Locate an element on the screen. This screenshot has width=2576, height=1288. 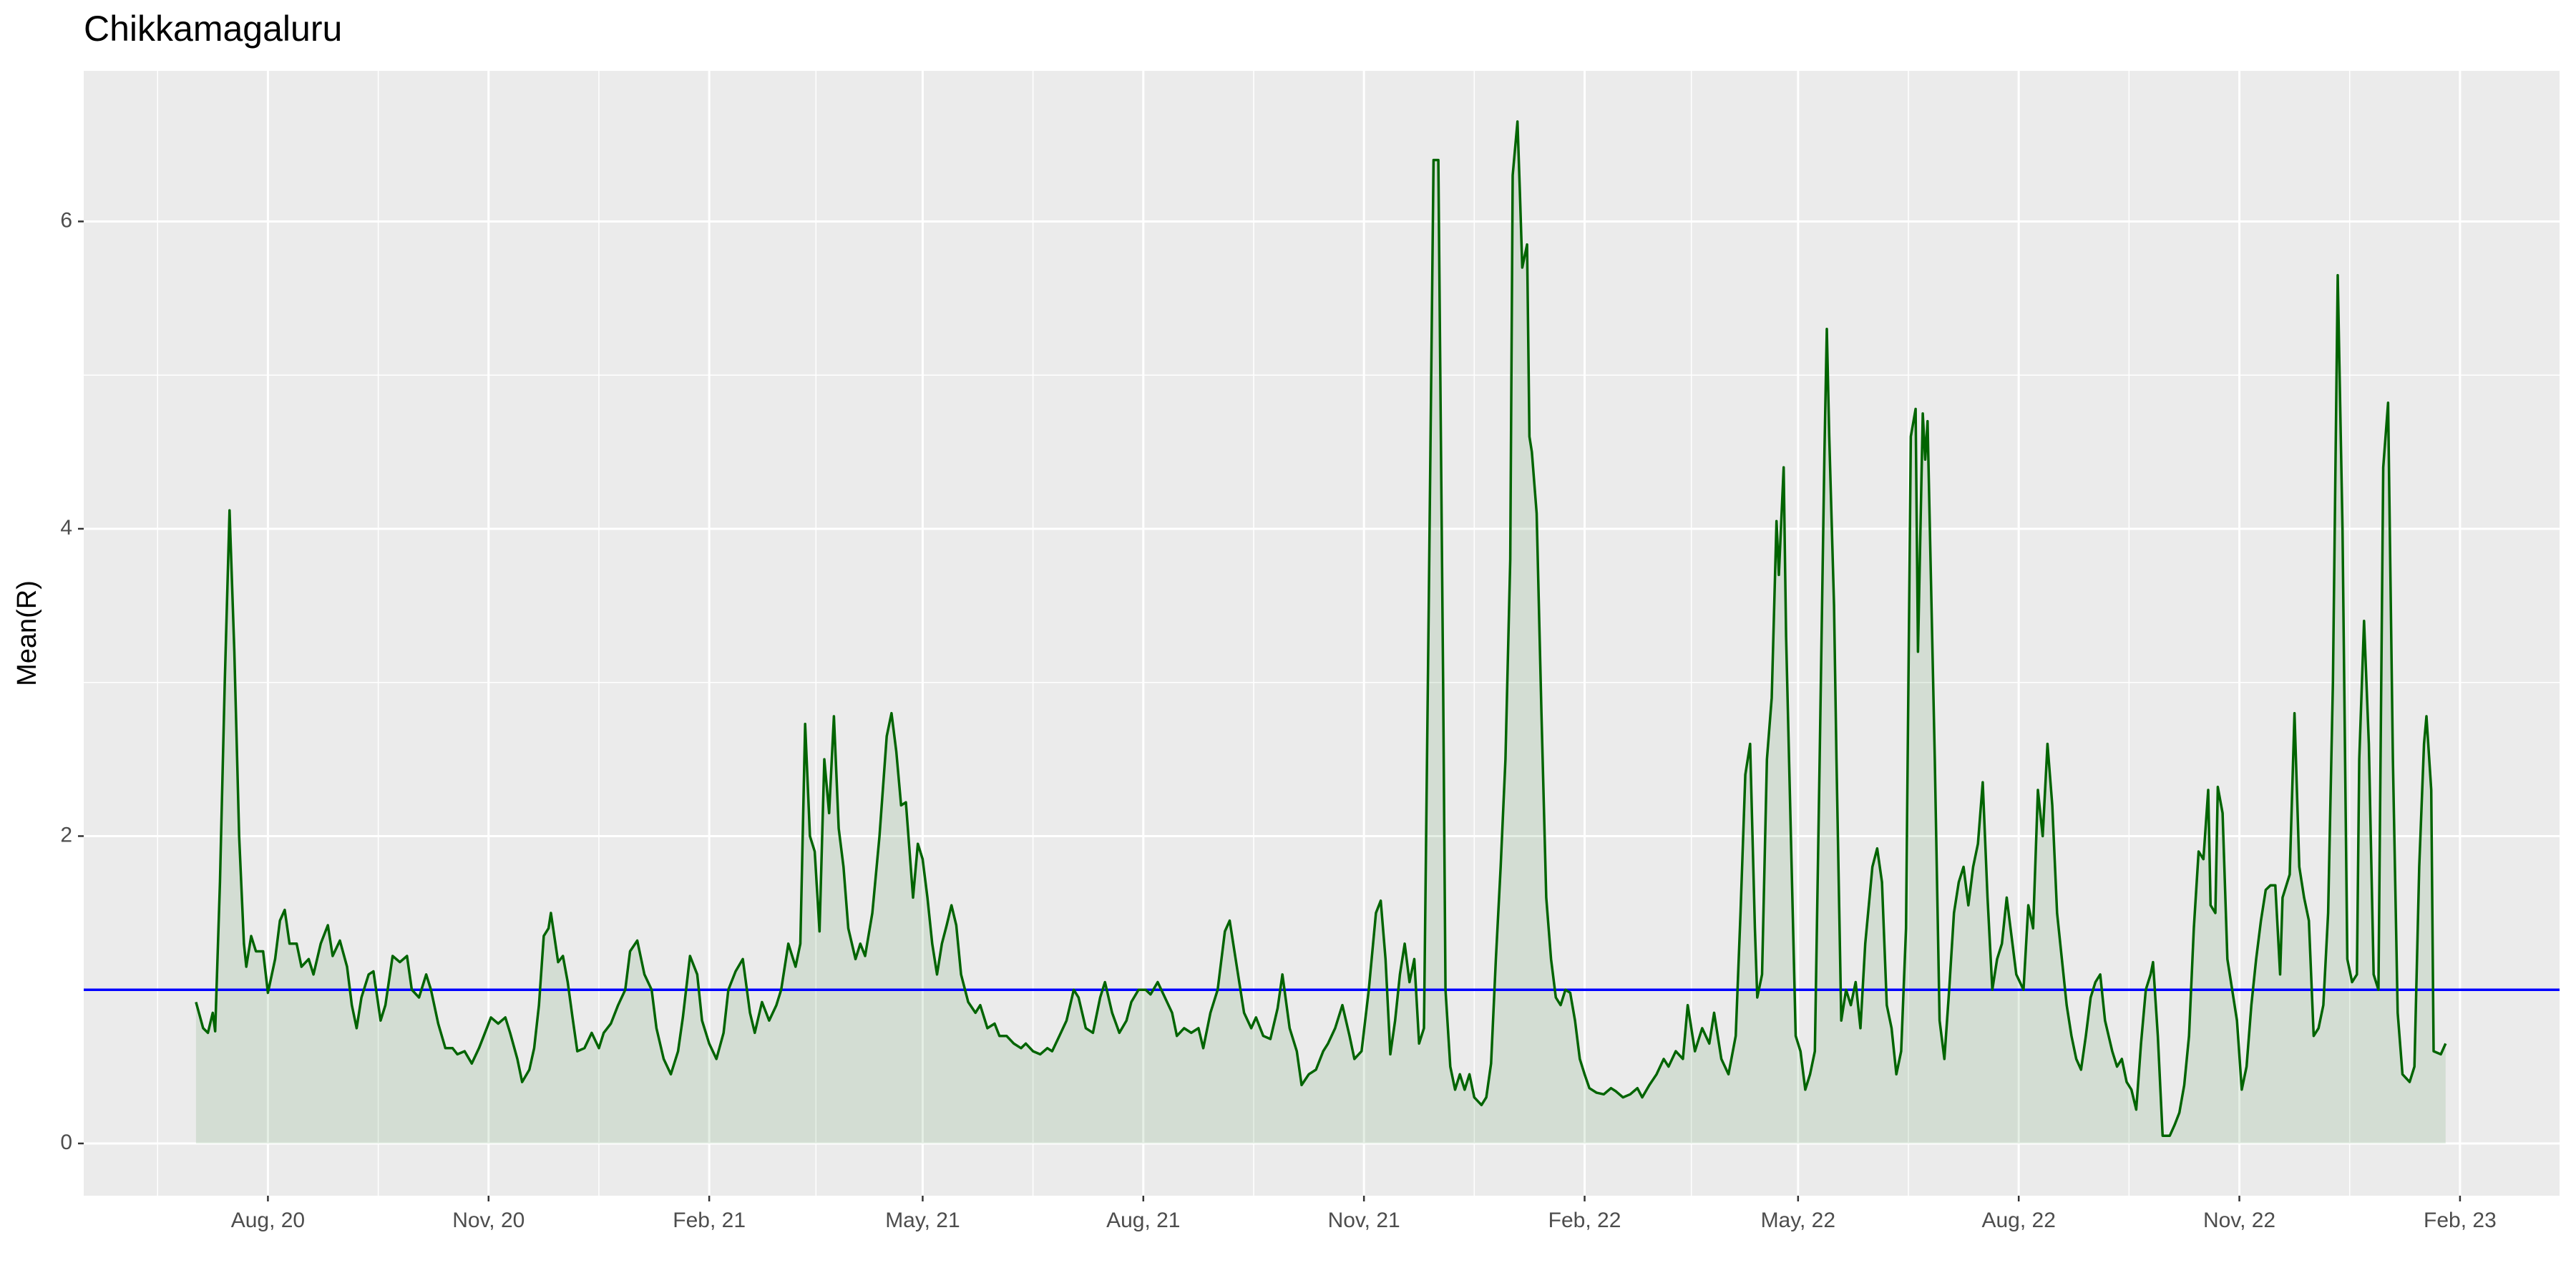
x-tick-label: Nov, 22 is located at coordinates (2239, 1220).